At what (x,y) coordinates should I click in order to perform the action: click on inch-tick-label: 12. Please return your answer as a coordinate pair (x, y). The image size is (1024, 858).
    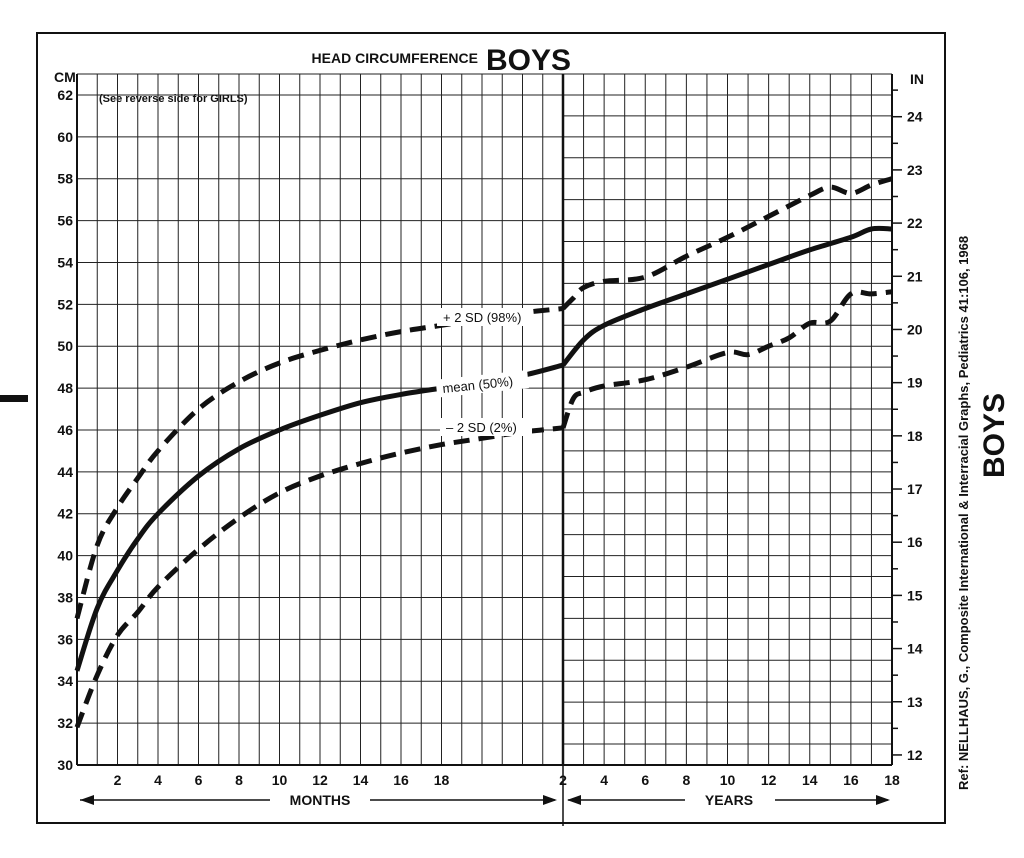
    Looking at the image, I should click on (915, 755).